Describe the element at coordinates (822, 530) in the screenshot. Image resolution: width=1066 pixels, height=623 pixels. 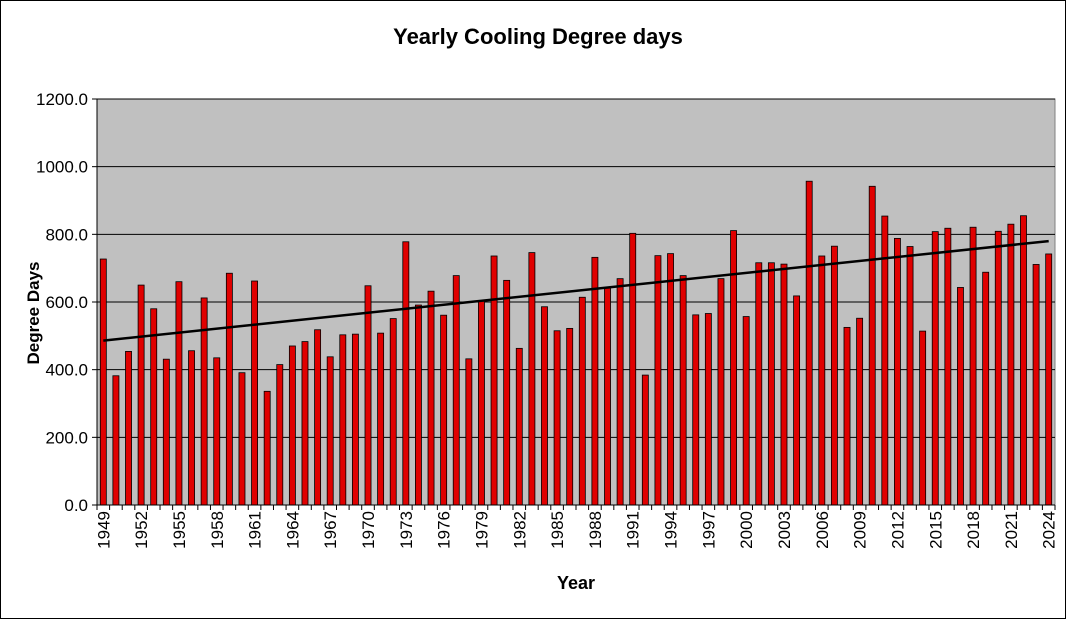
I see `x-tick-label: 2006` at that location.